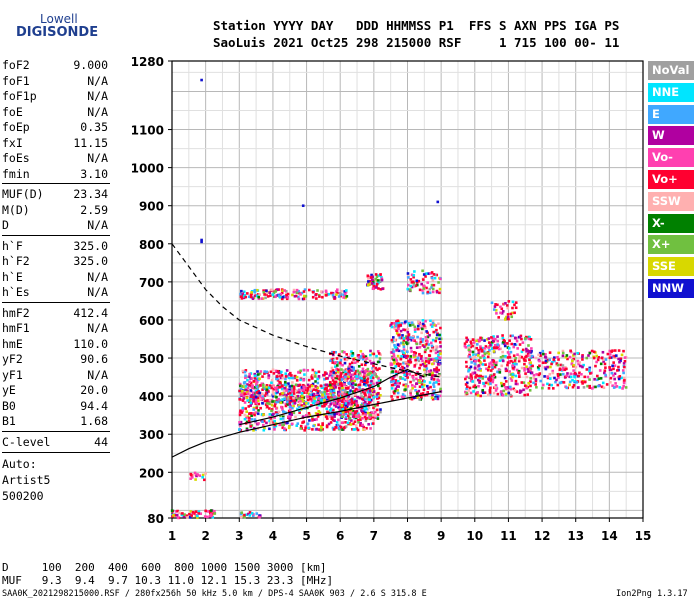 This screenshot has width=700, height=600. Describe the element at coordinates (97, 225) in the screenshot. I see `param-value: N/A` at that location.